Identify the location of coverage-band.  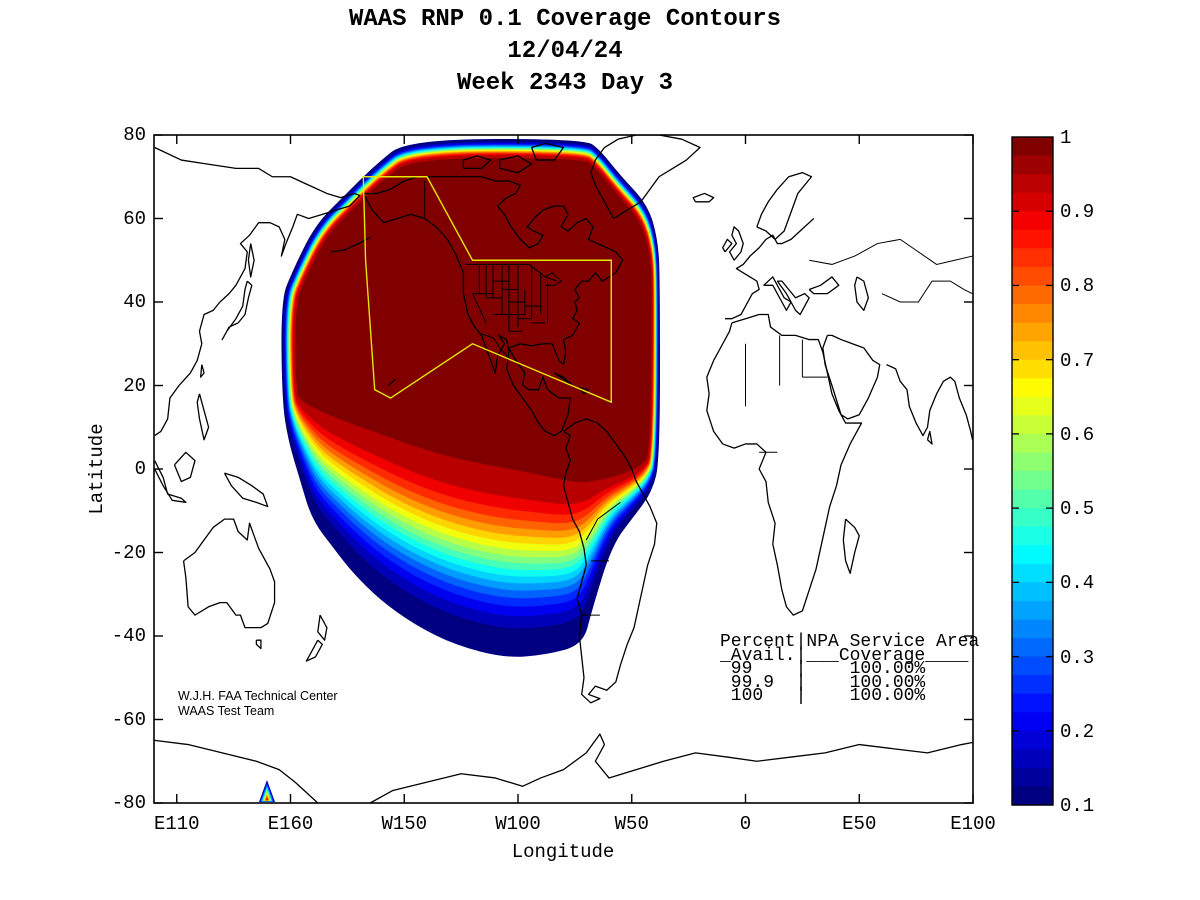
(473, 320).